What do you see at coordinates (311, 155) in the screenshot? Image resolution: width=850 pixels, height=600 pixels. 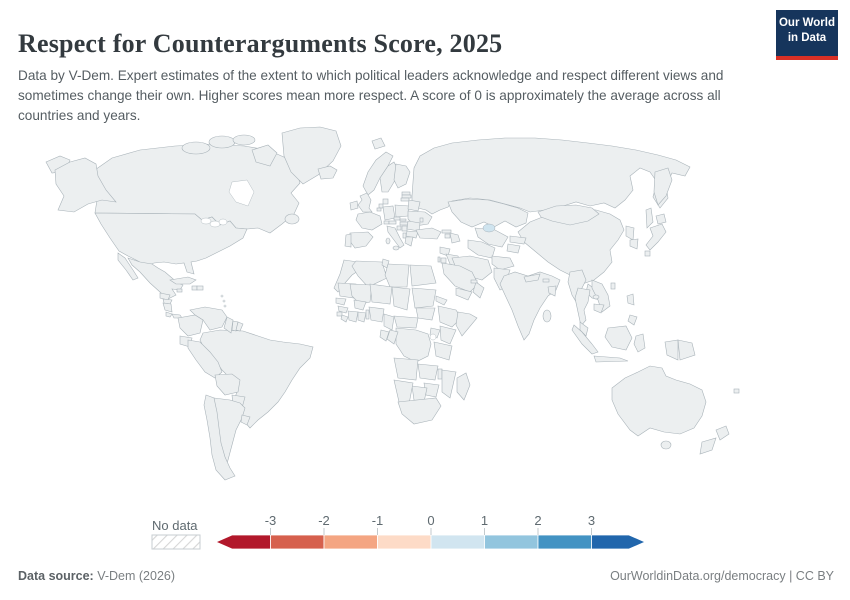 I see `country-greenland` at bounding box center [311, 155].